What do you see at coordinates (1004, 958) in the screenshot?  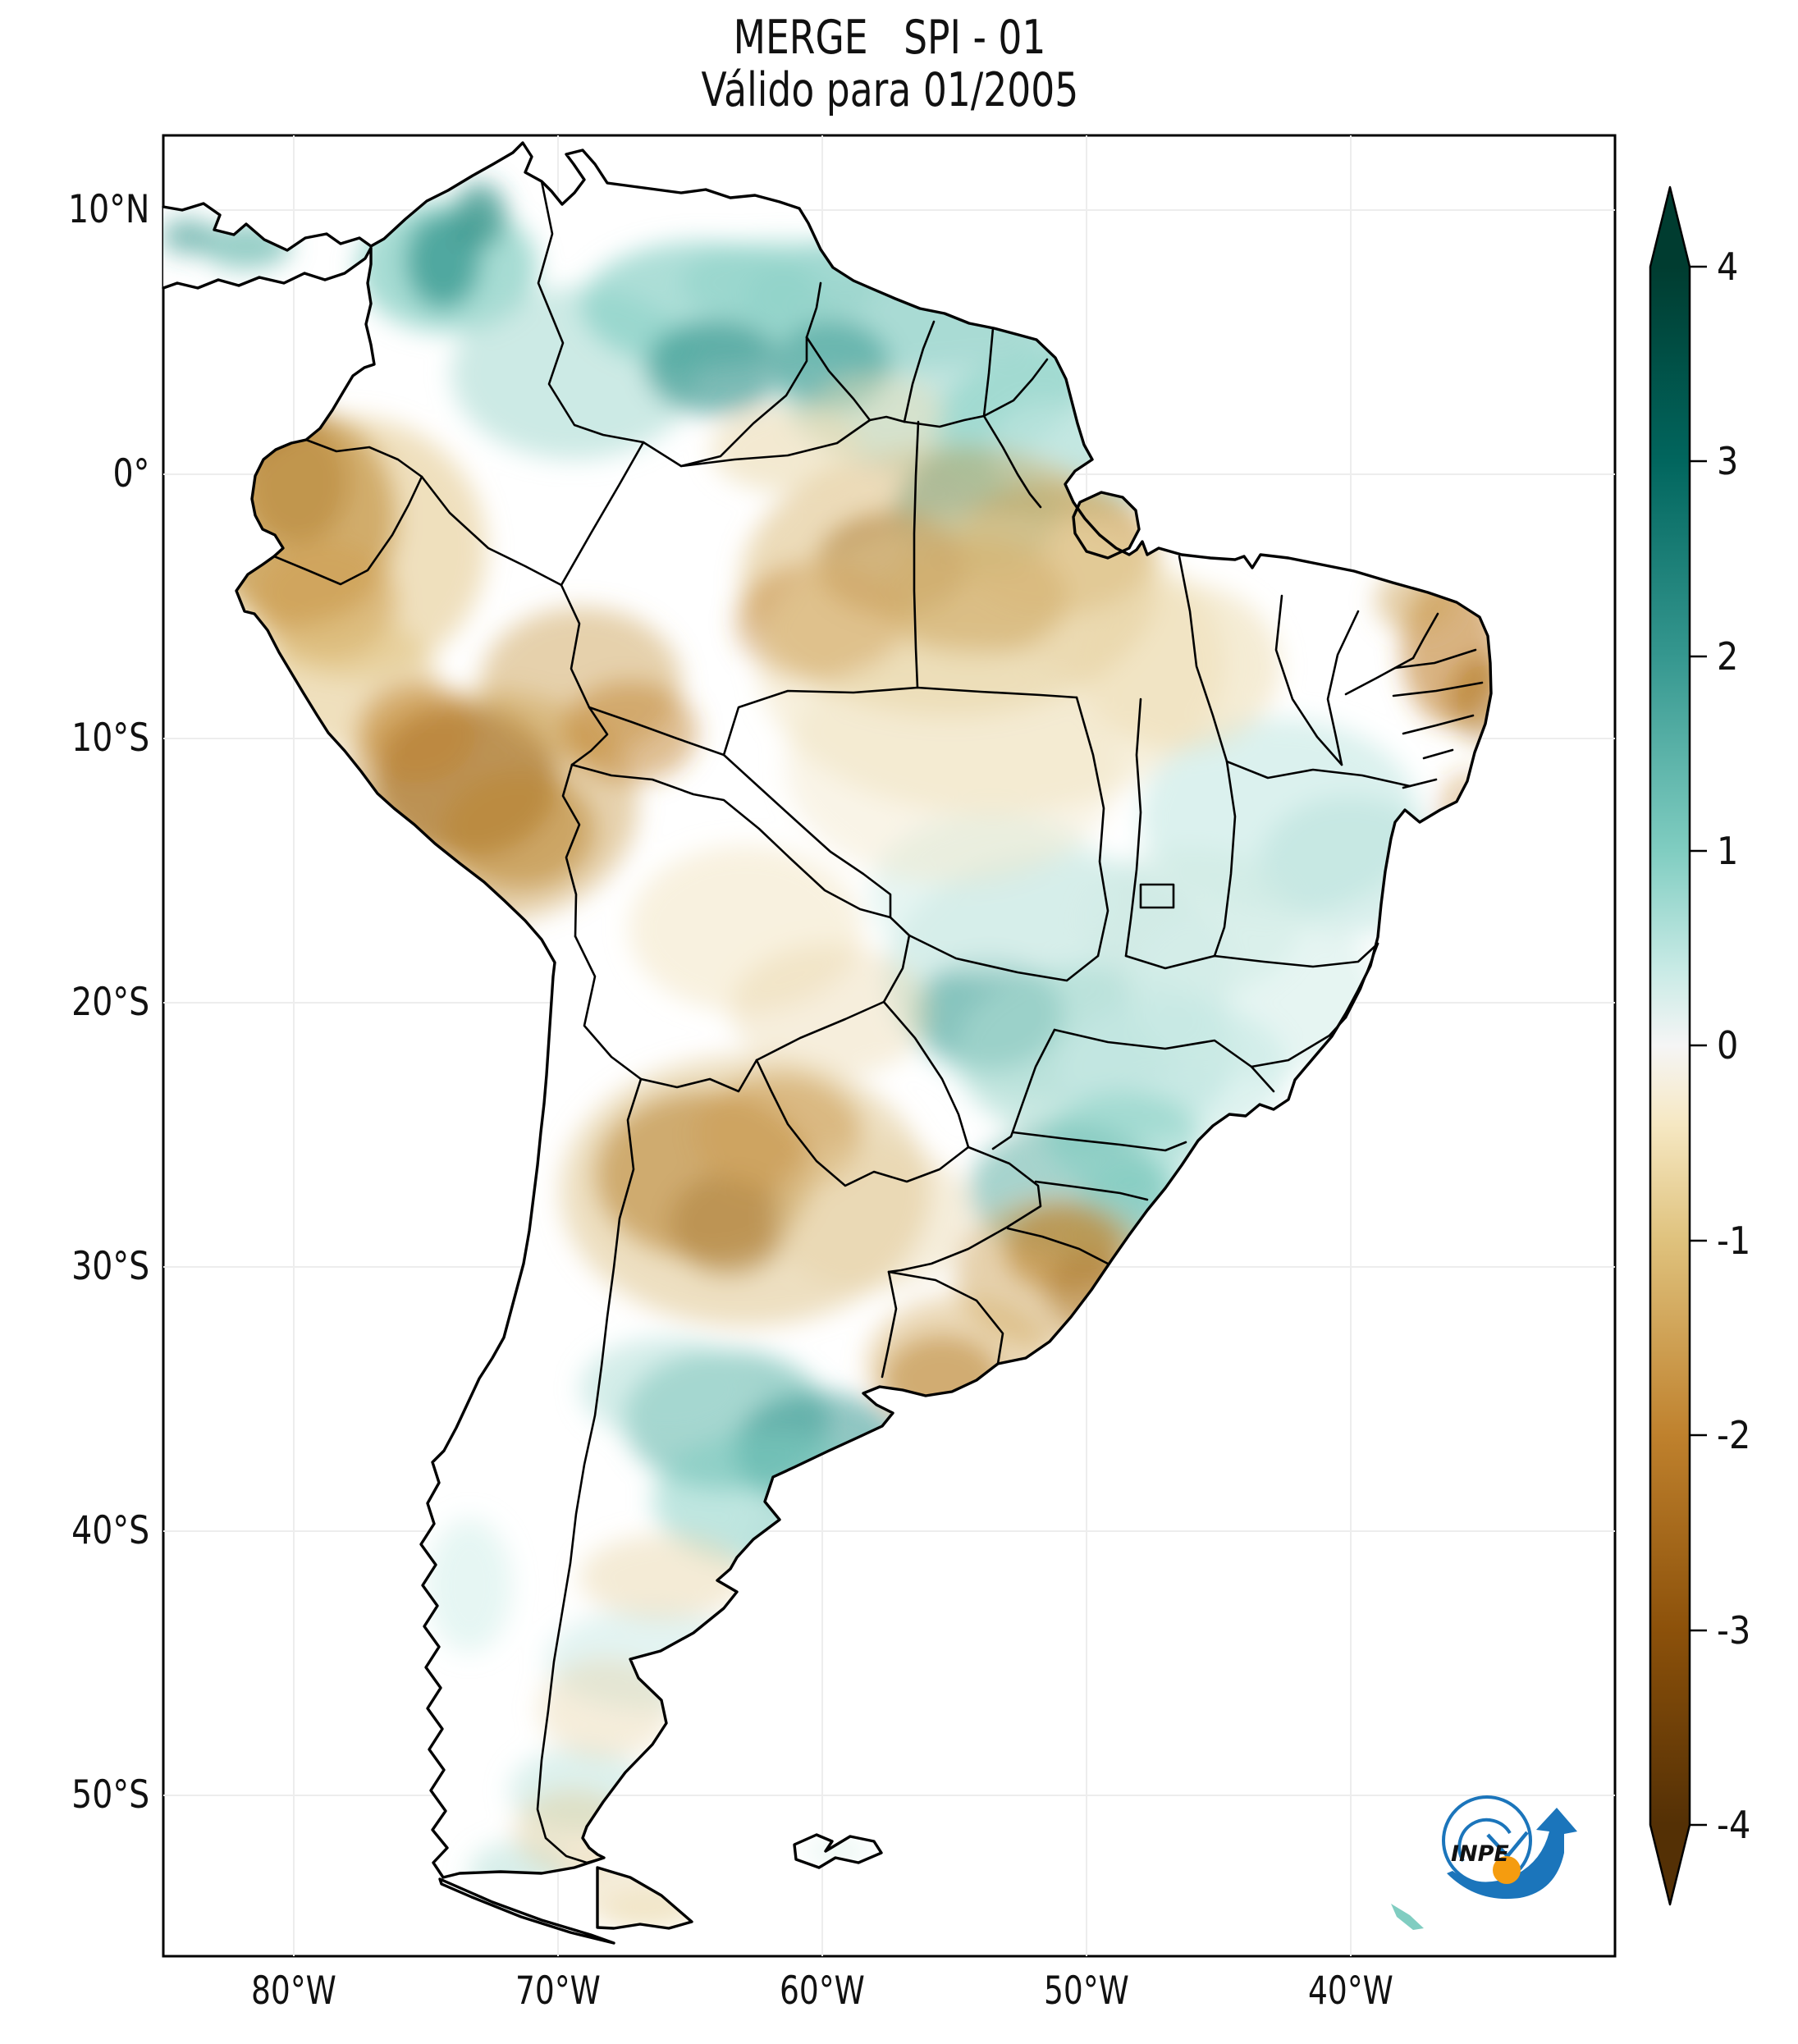 I see `border-matogrosso-ms` at bounding box center [1004, 958].